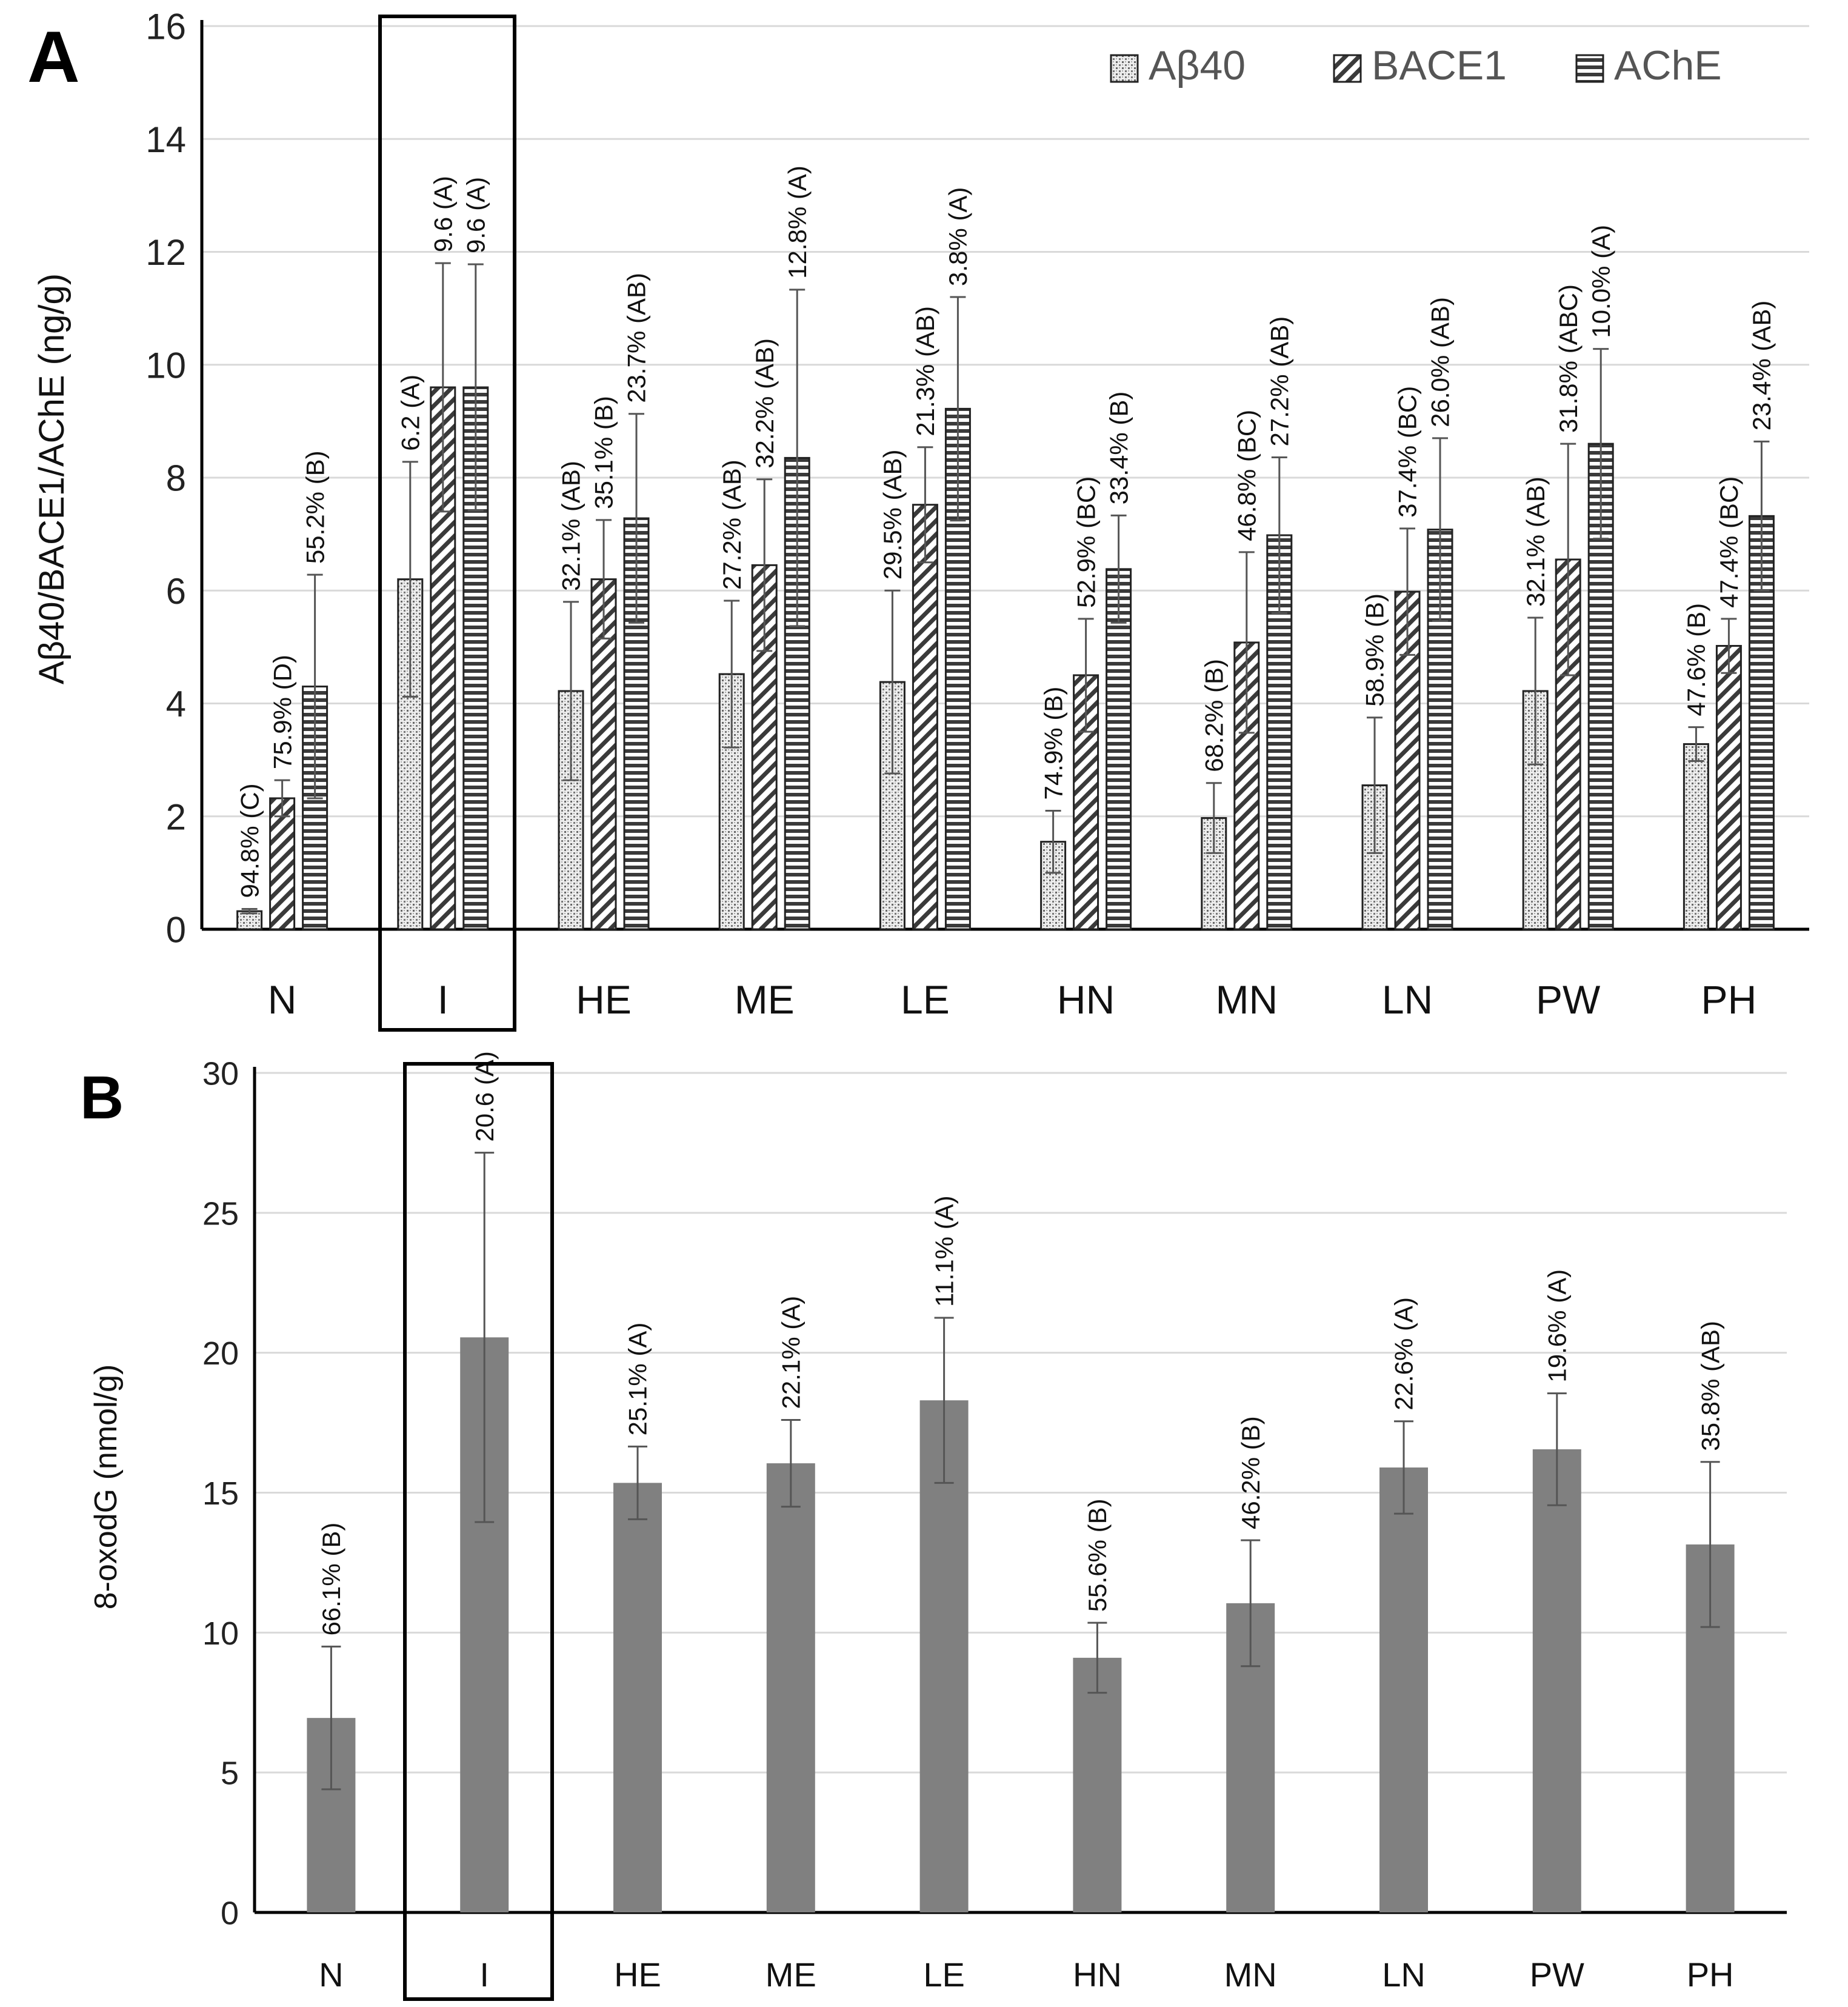 Image resolution: width=1848 pixels, height=2007 pixels. Describe the element at coordinates (221, 1354) in the screenshot. I see `y-tick-label: 20` at that location.